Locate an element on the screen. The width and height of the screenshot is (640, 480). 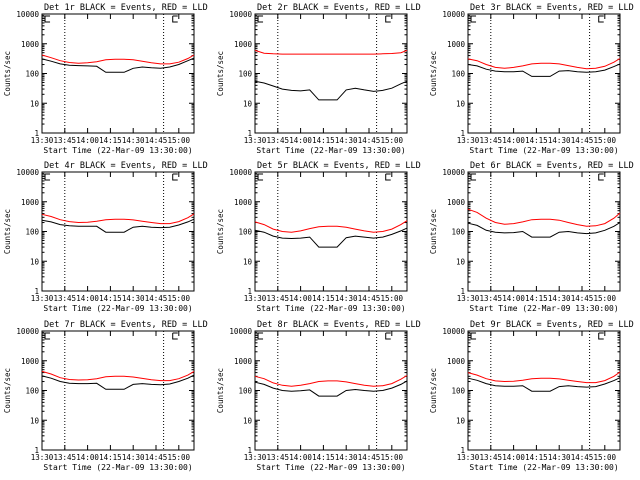
panel-title: Det 9r BLACK = Events, RED = LLD is located at coordinates (552, 325).